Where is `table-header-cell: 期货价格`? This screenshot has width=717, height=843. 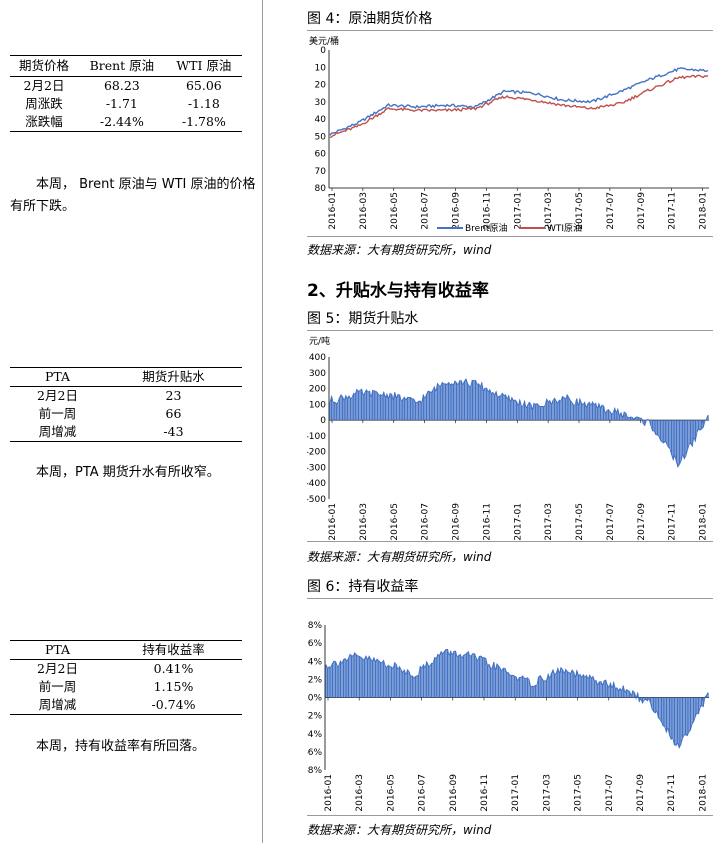
table-header-cell: 期货价格 is located at coordinates (43, 65).